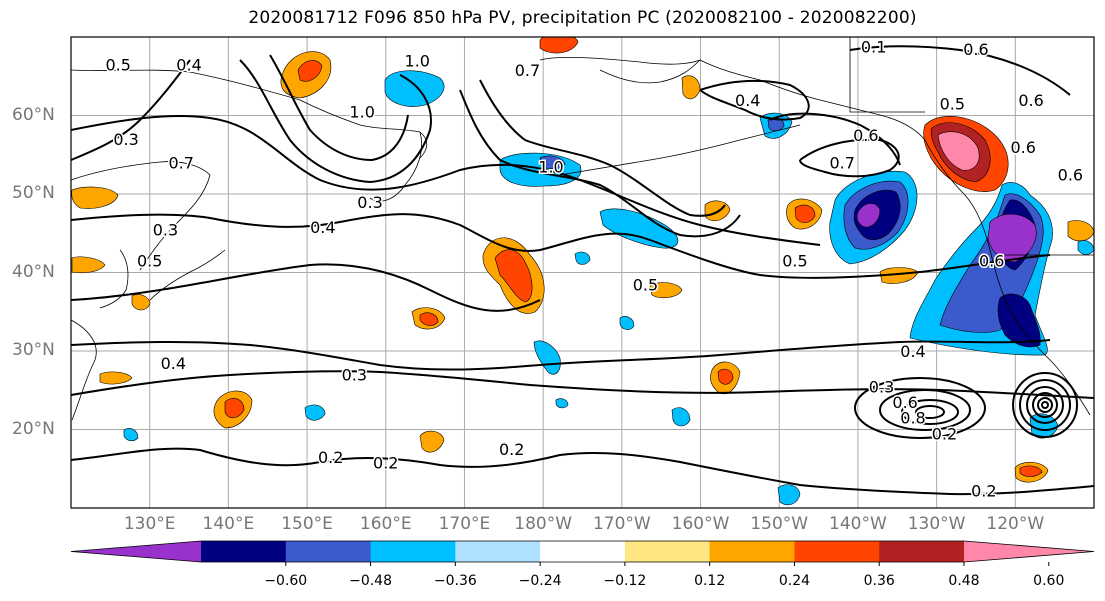  Describe the element at coordinates (812, 100) in the screenshot. I see `coastline-alaska` at that location.